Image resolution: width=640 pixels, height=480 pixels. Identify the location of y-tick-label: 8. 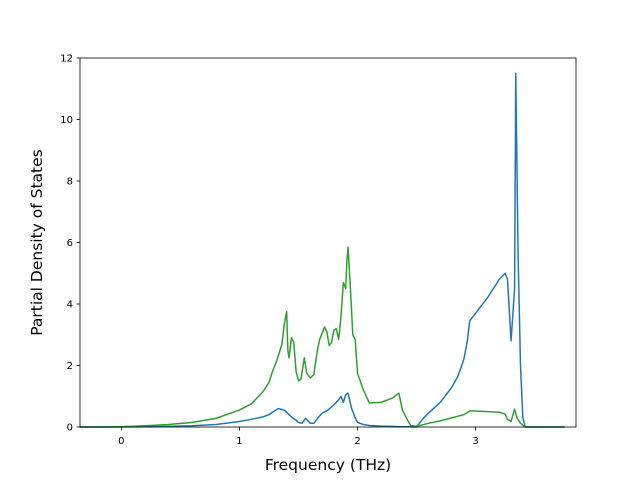
(70, 182).